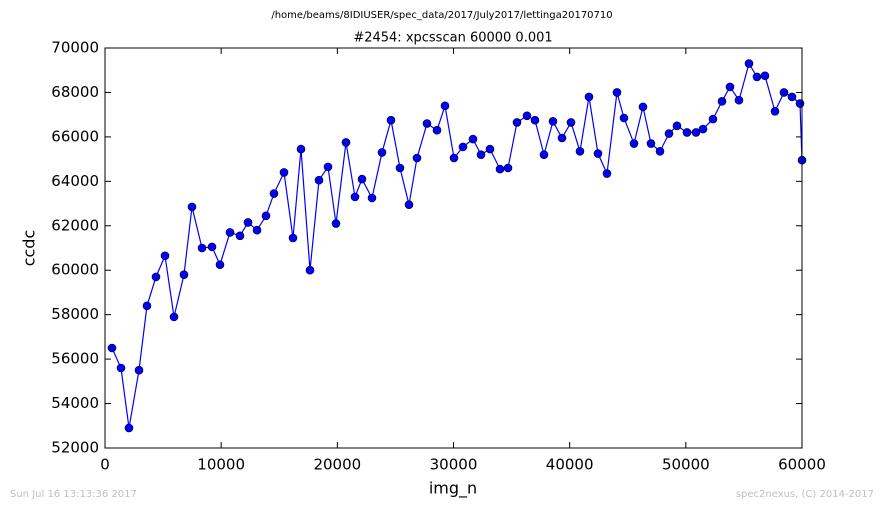 The width and height of the screenshot is (884, 509). What do you see at coordinates (75, 48) in the screenshot?
I see `y-tick-label: 70000` at bounding box center [75, 48].